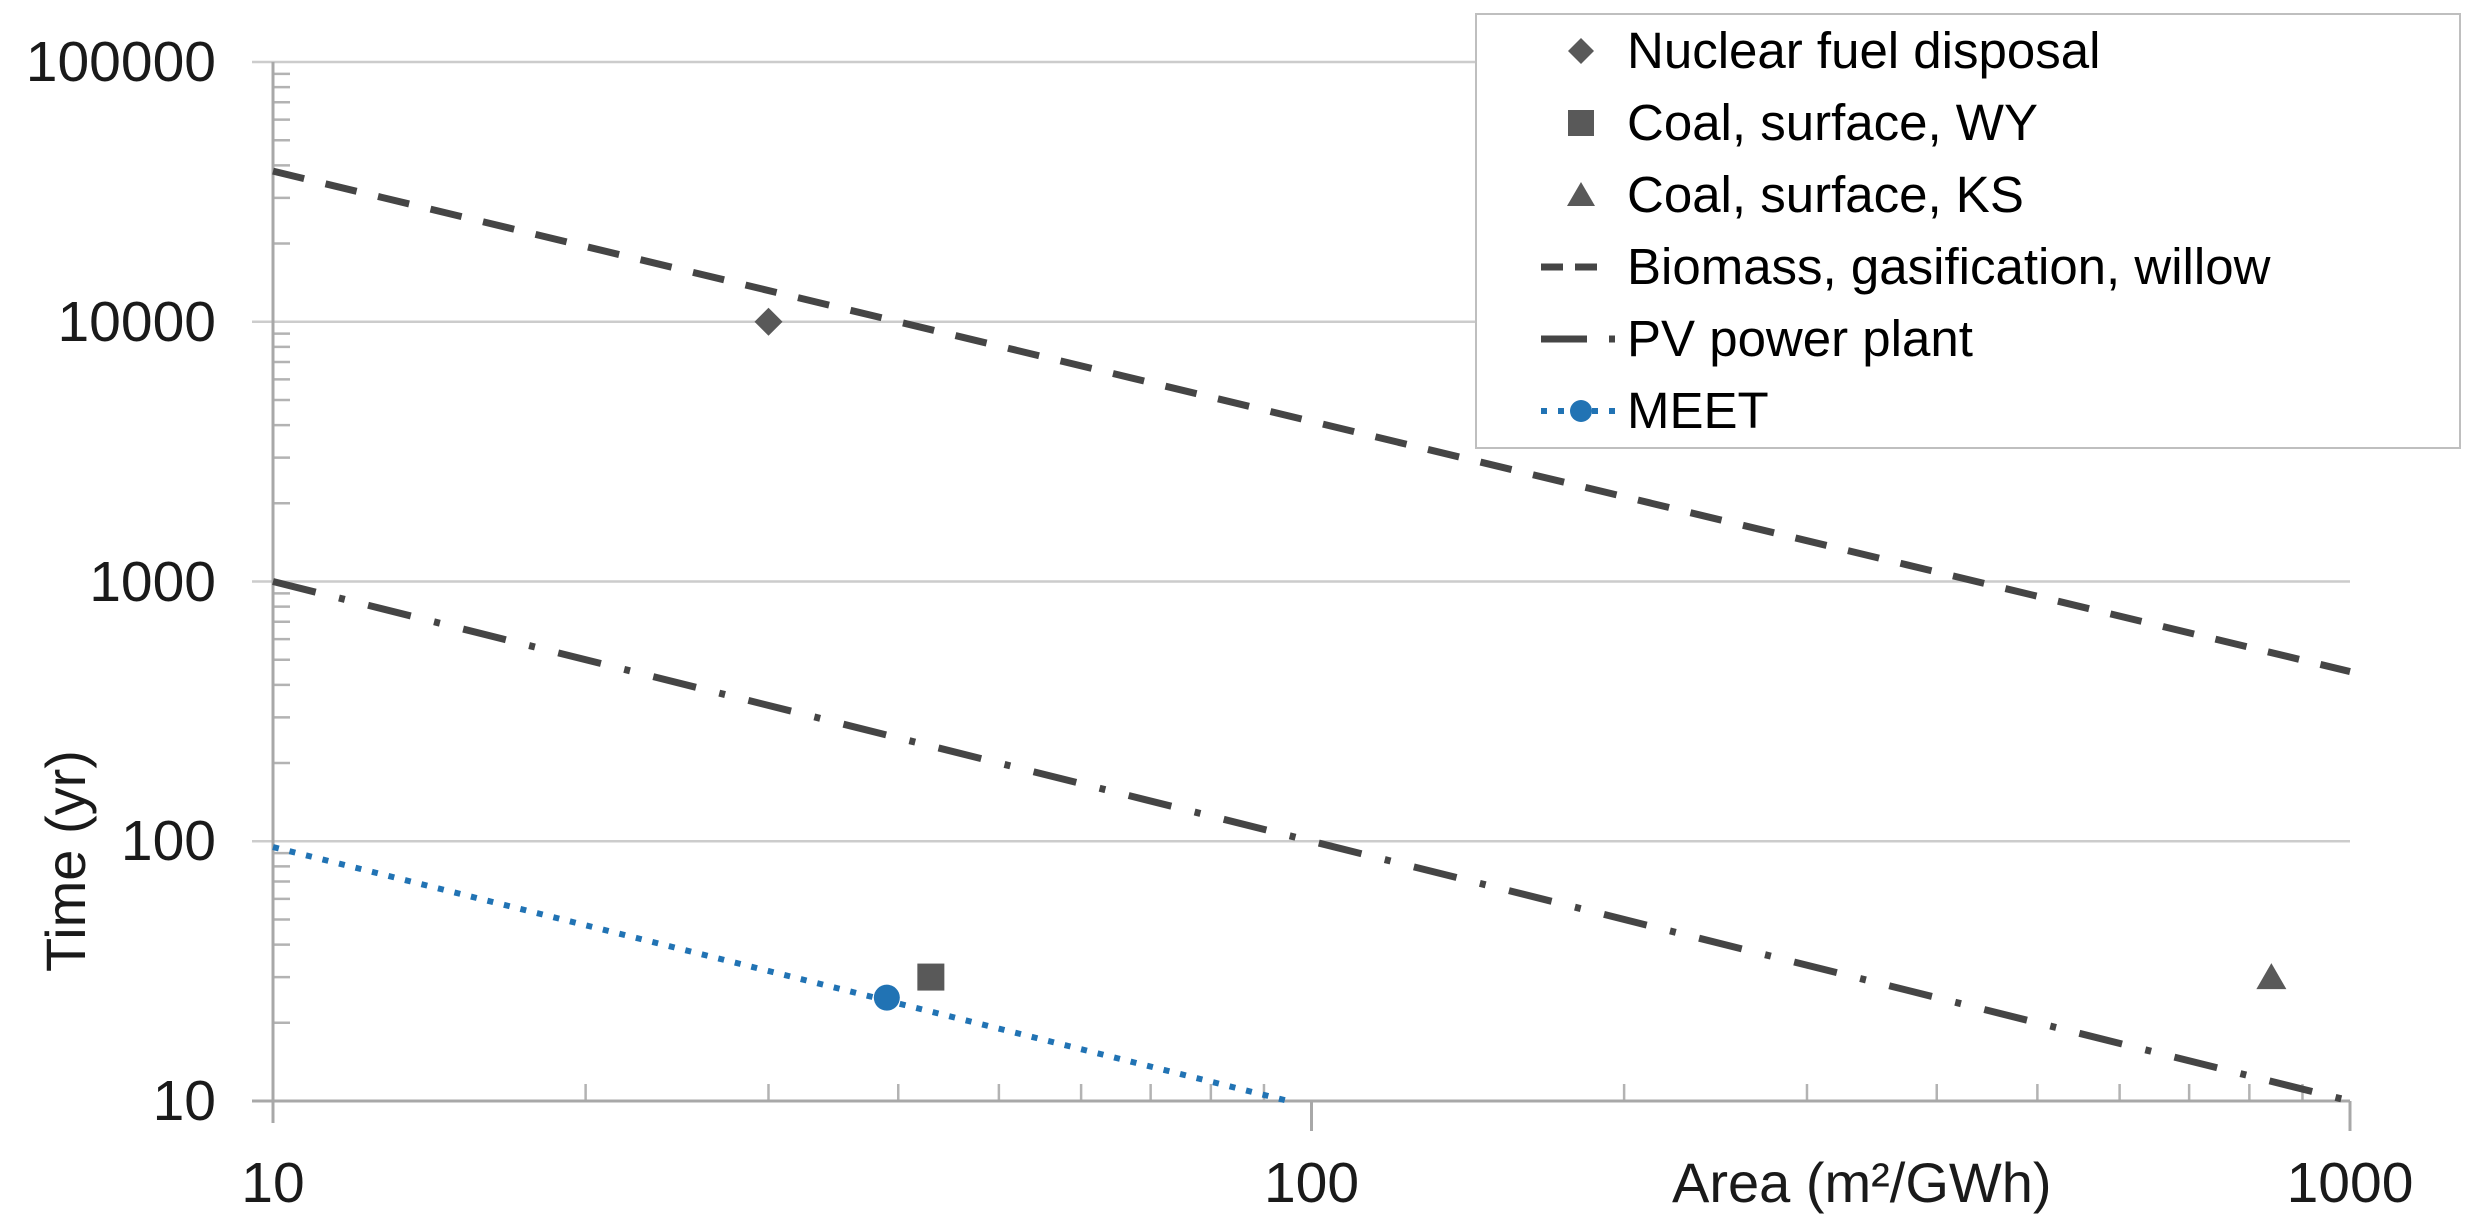 This screenshot has height=1228, width=2474. Describe the element at coordinates (1862, 1182) in the screenshot. I see `x-axis-title: Area (m²/GWh)` at that location.